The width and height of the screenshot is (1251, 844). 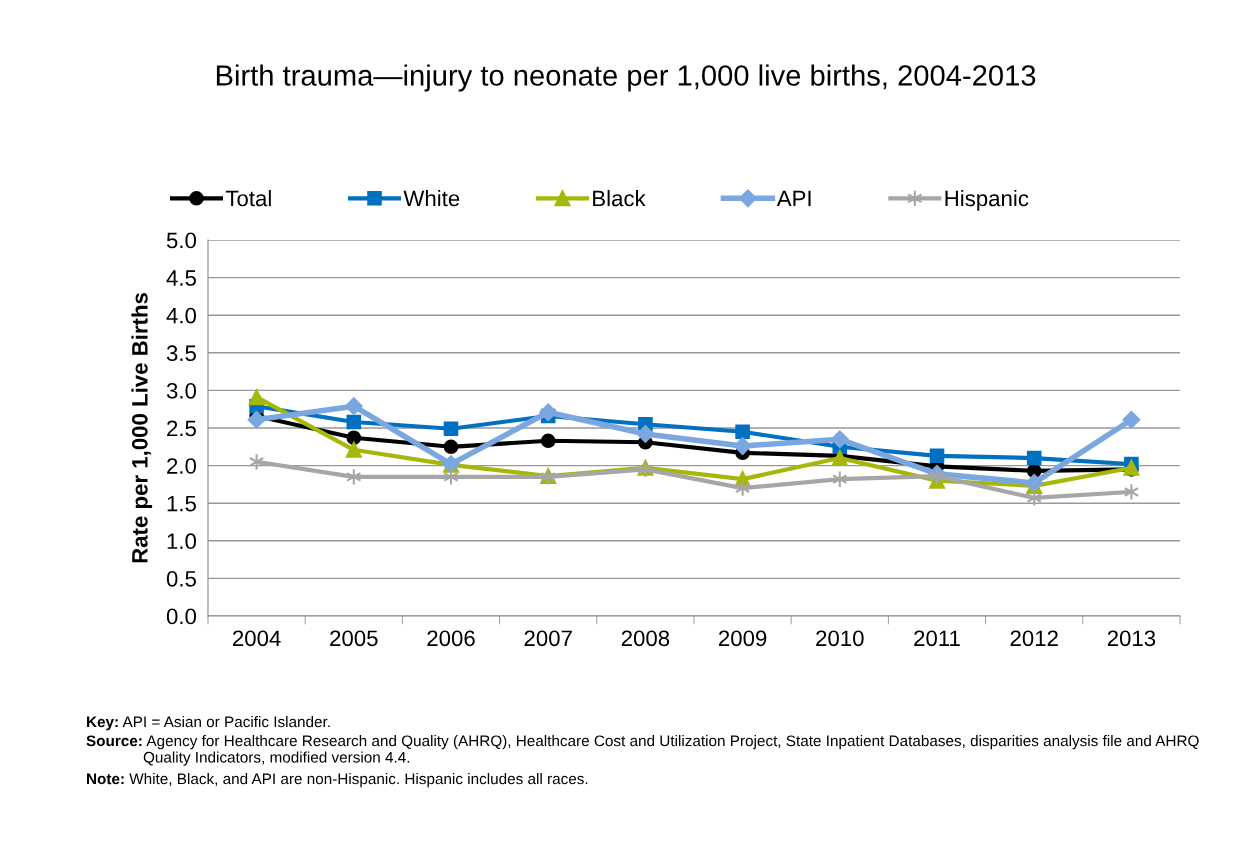 I want to click on text: Key: API = Asian or Pacific Islander., so click(x=208, y=723).